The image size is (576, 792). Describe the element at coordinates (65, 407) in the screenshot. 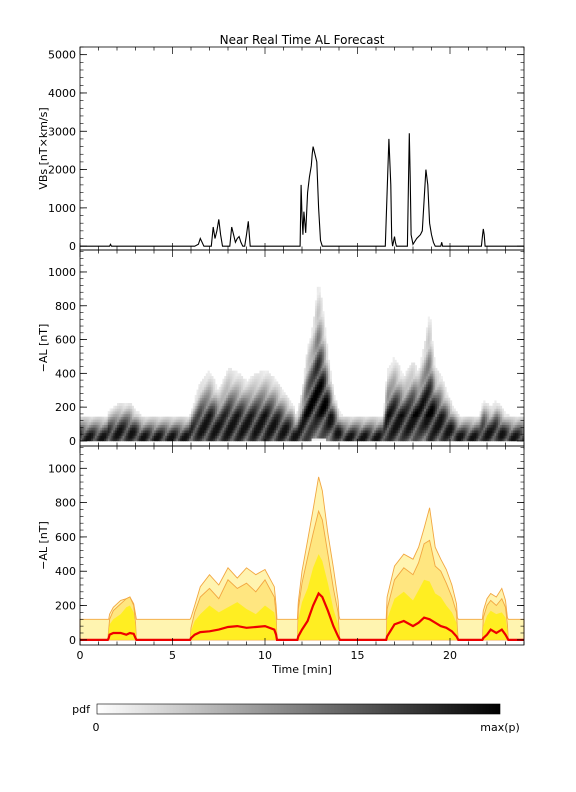

I see `y-tick-label: 200` at that location.